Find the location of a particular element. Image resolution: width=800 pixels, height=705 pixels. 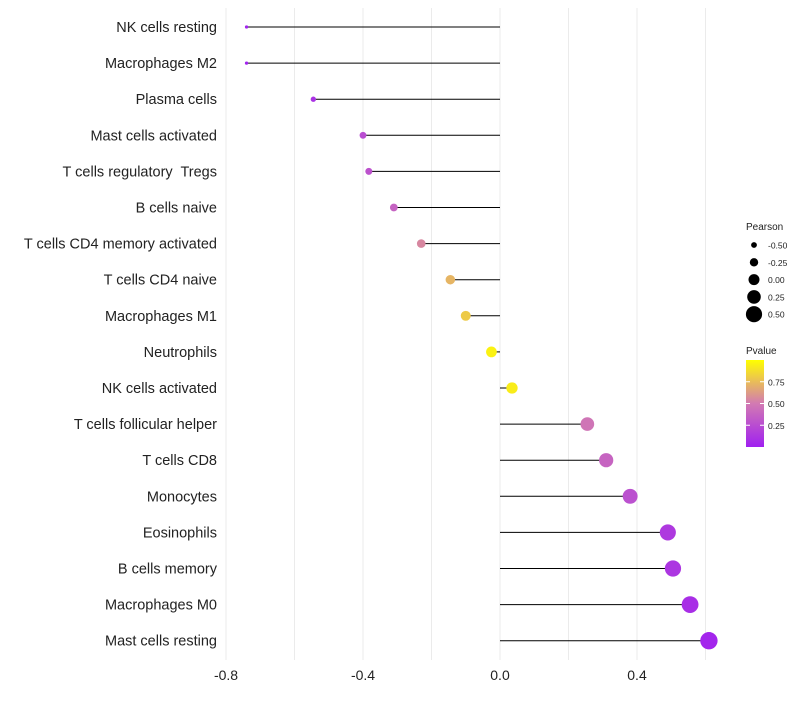

category-label: NK cells activated is located at coordinates (159, 389).